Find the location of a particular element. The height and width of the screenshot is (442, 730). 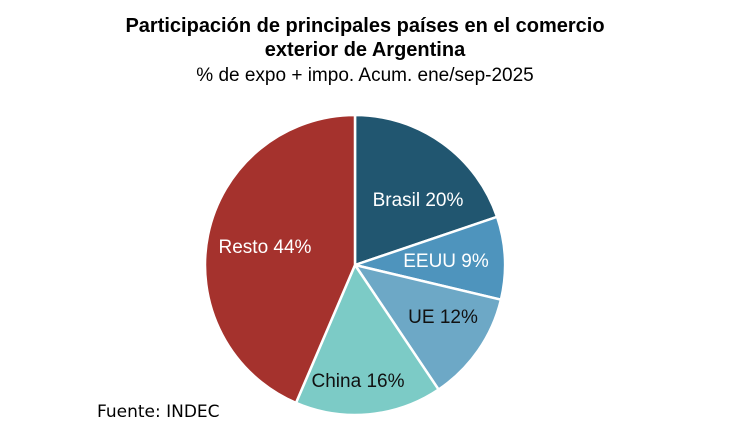

pie-slice-china is located at coordinates (367, 339).